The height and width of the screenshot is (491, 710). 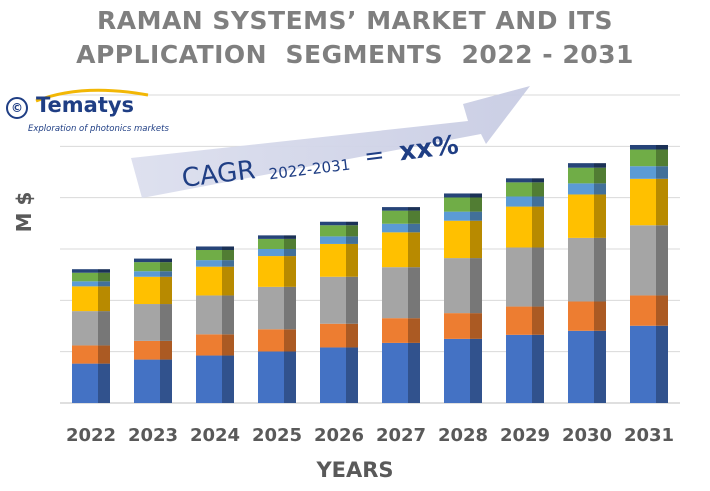 I want to click on copyright-symbol: ©, so click(x=17, y=108).